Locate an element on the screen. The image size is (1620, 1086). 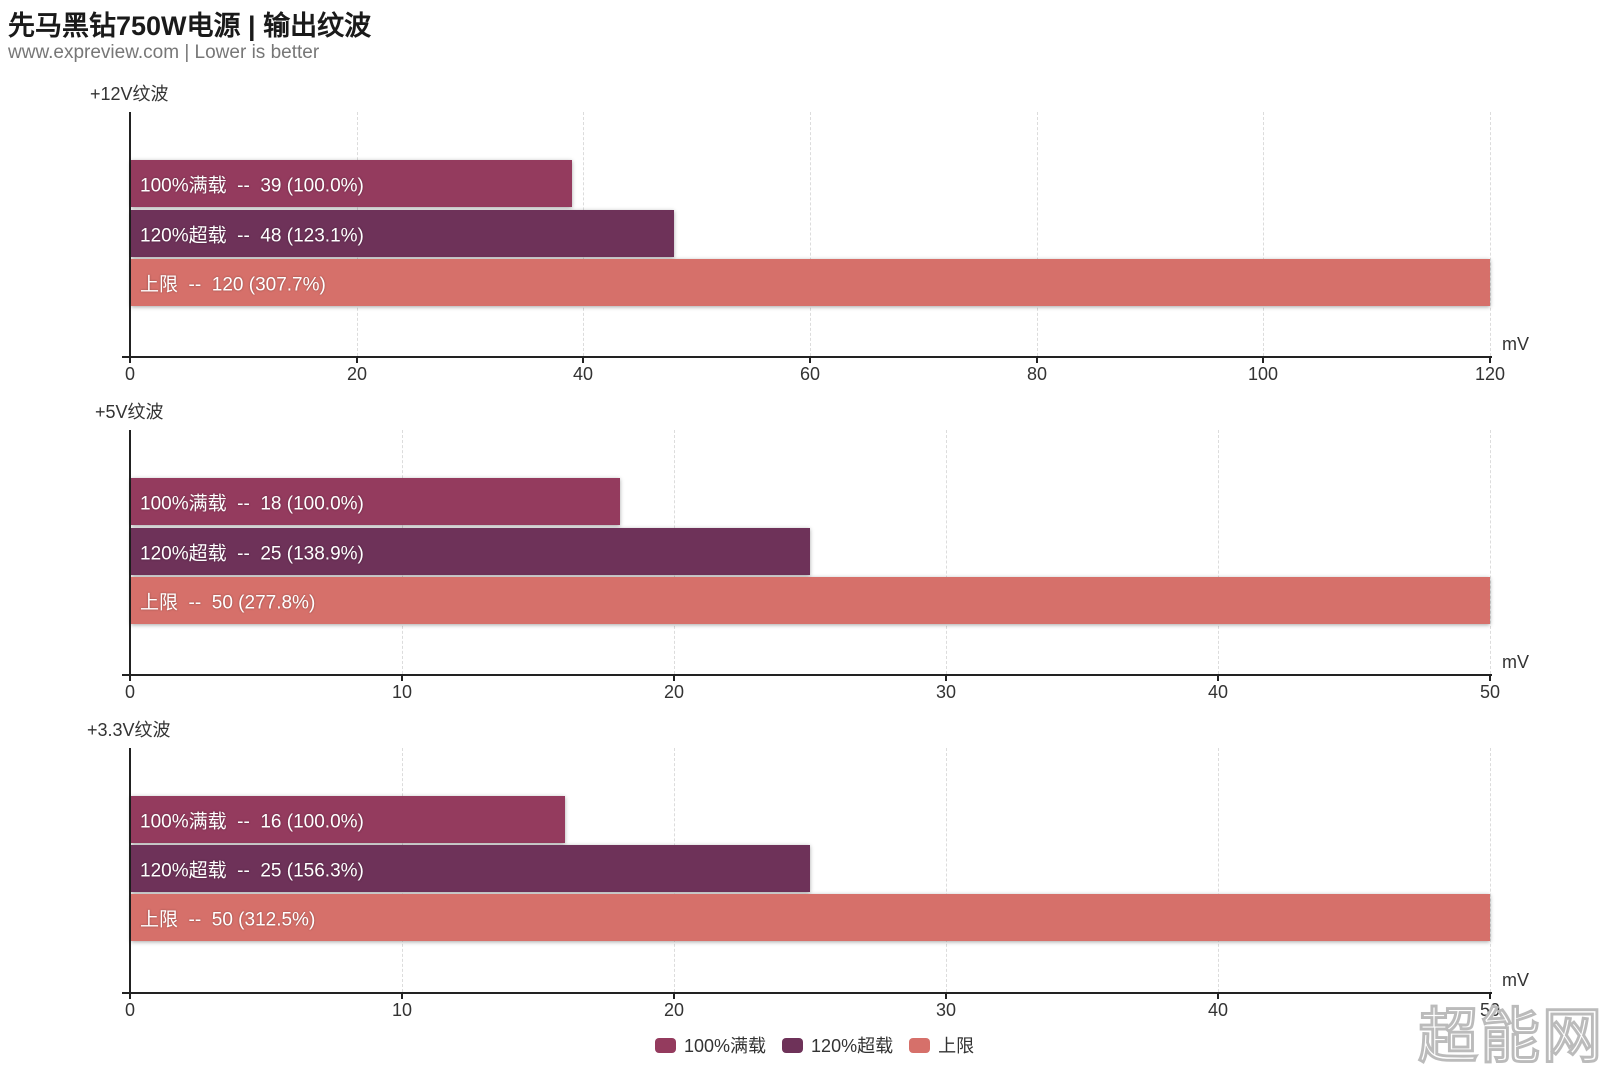
legend-label: 100%满载 is located at coordinates (725, 1046).